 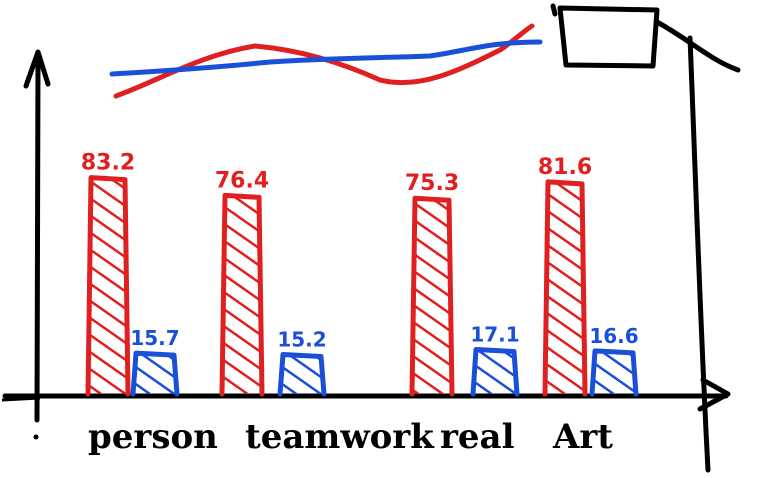 I want to click on series-line-red, so click(x=324, y=61).